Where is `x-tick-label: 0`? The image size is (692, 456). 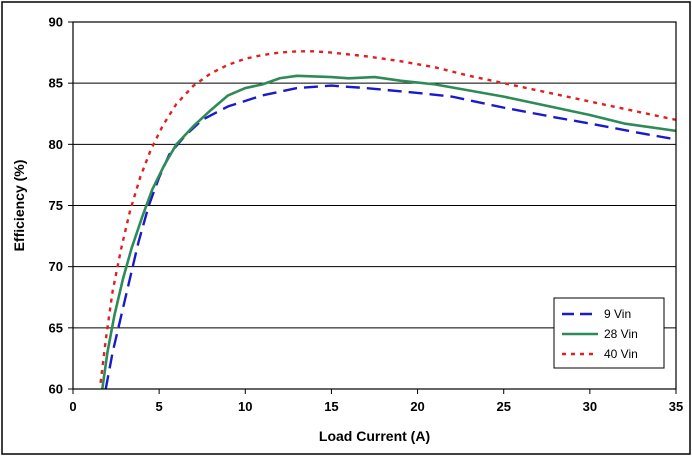 x-tick-label: 0 is located at coordinates (72, 406).